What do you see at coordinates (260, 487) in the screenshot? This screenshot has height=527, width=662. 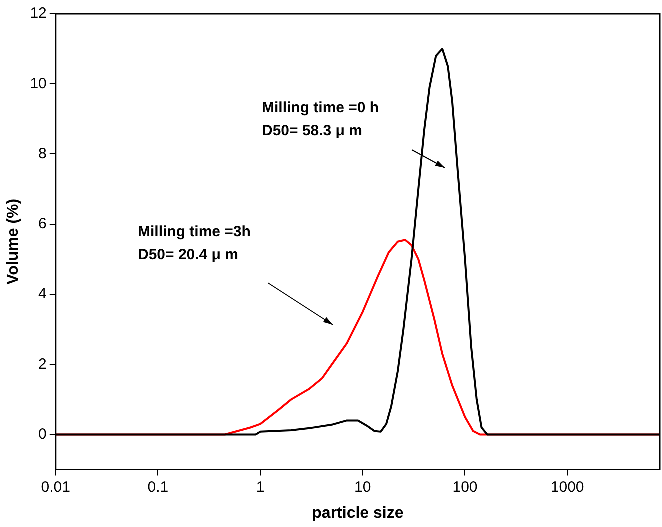 I see `x-tick-label: 1` at bounding box center [260, 487].